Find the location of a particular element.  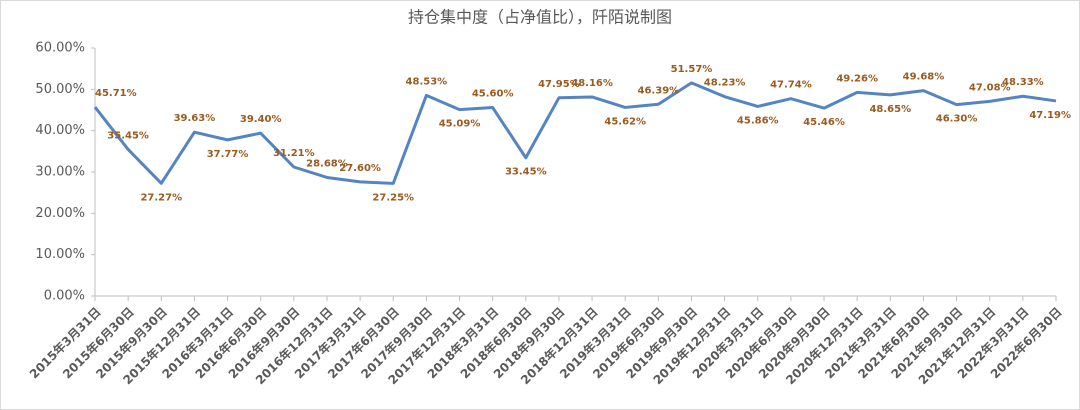

data-label: 47.19% is located at coordinates (1050, 115).